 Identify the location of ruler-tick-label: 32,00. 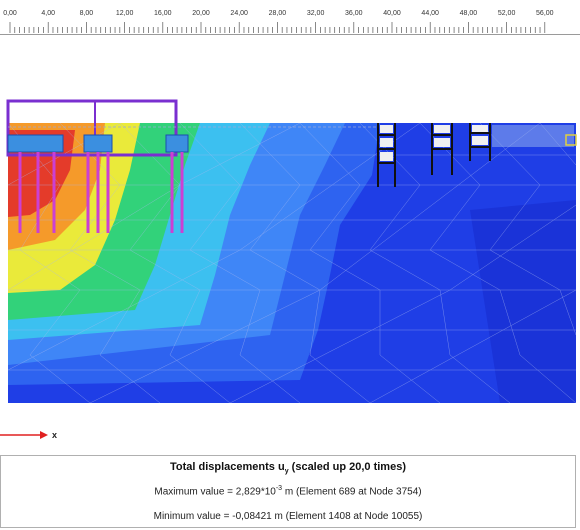
(315, 13).